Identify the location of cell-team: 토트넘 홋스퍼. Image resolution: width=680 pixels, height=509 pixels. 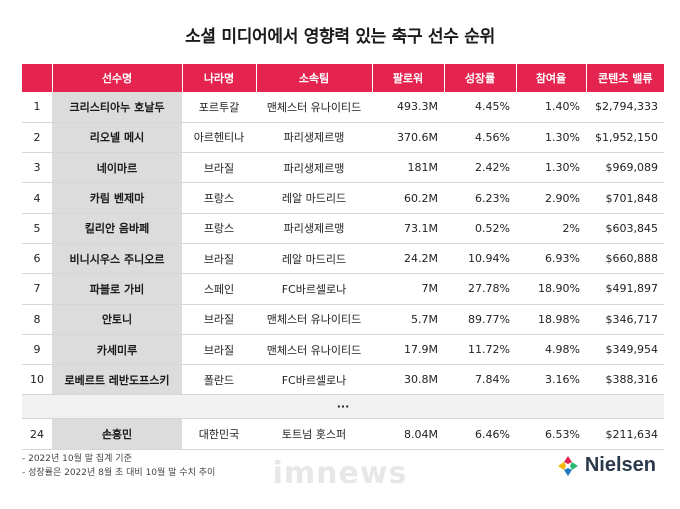
(314, 434).